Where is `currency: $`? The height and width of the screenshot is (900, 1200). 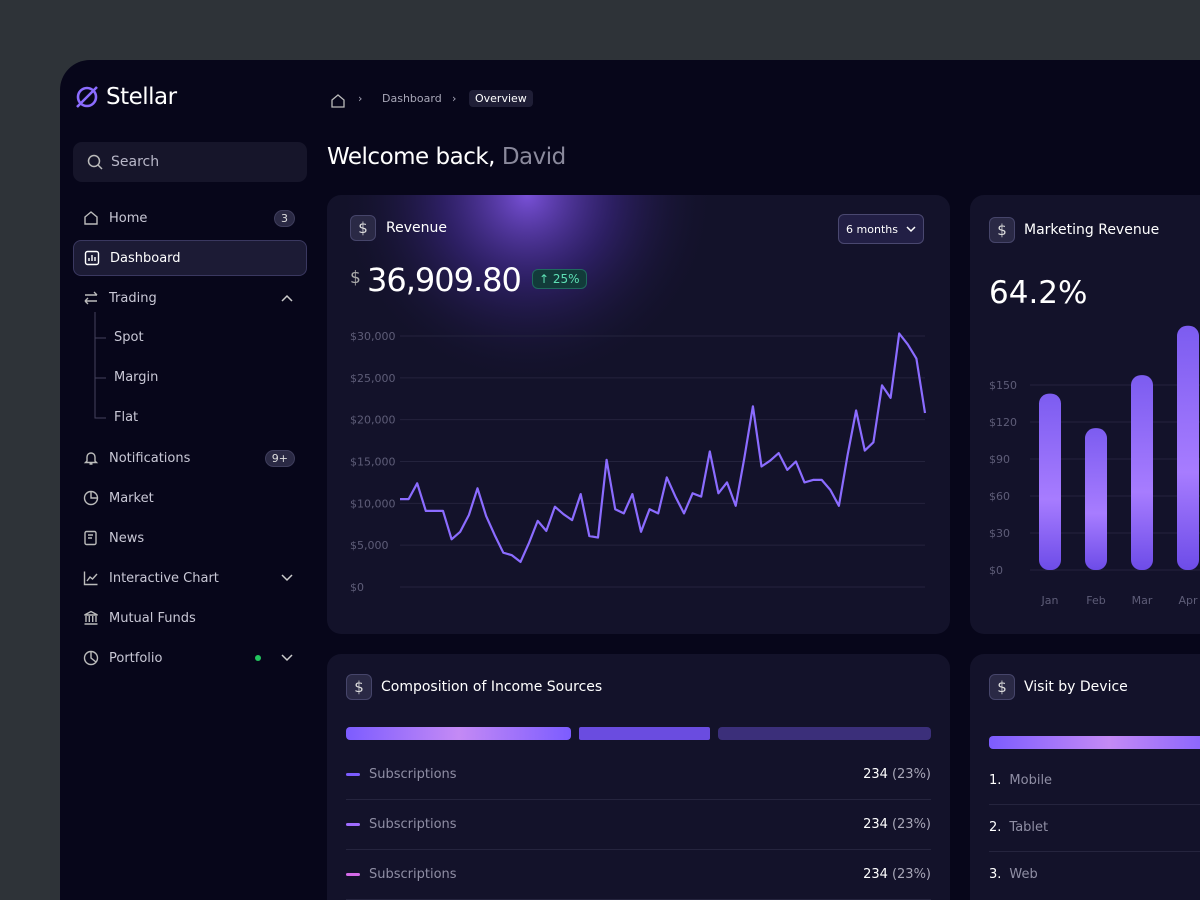 currency: $ is located at coordinates (355, 278).